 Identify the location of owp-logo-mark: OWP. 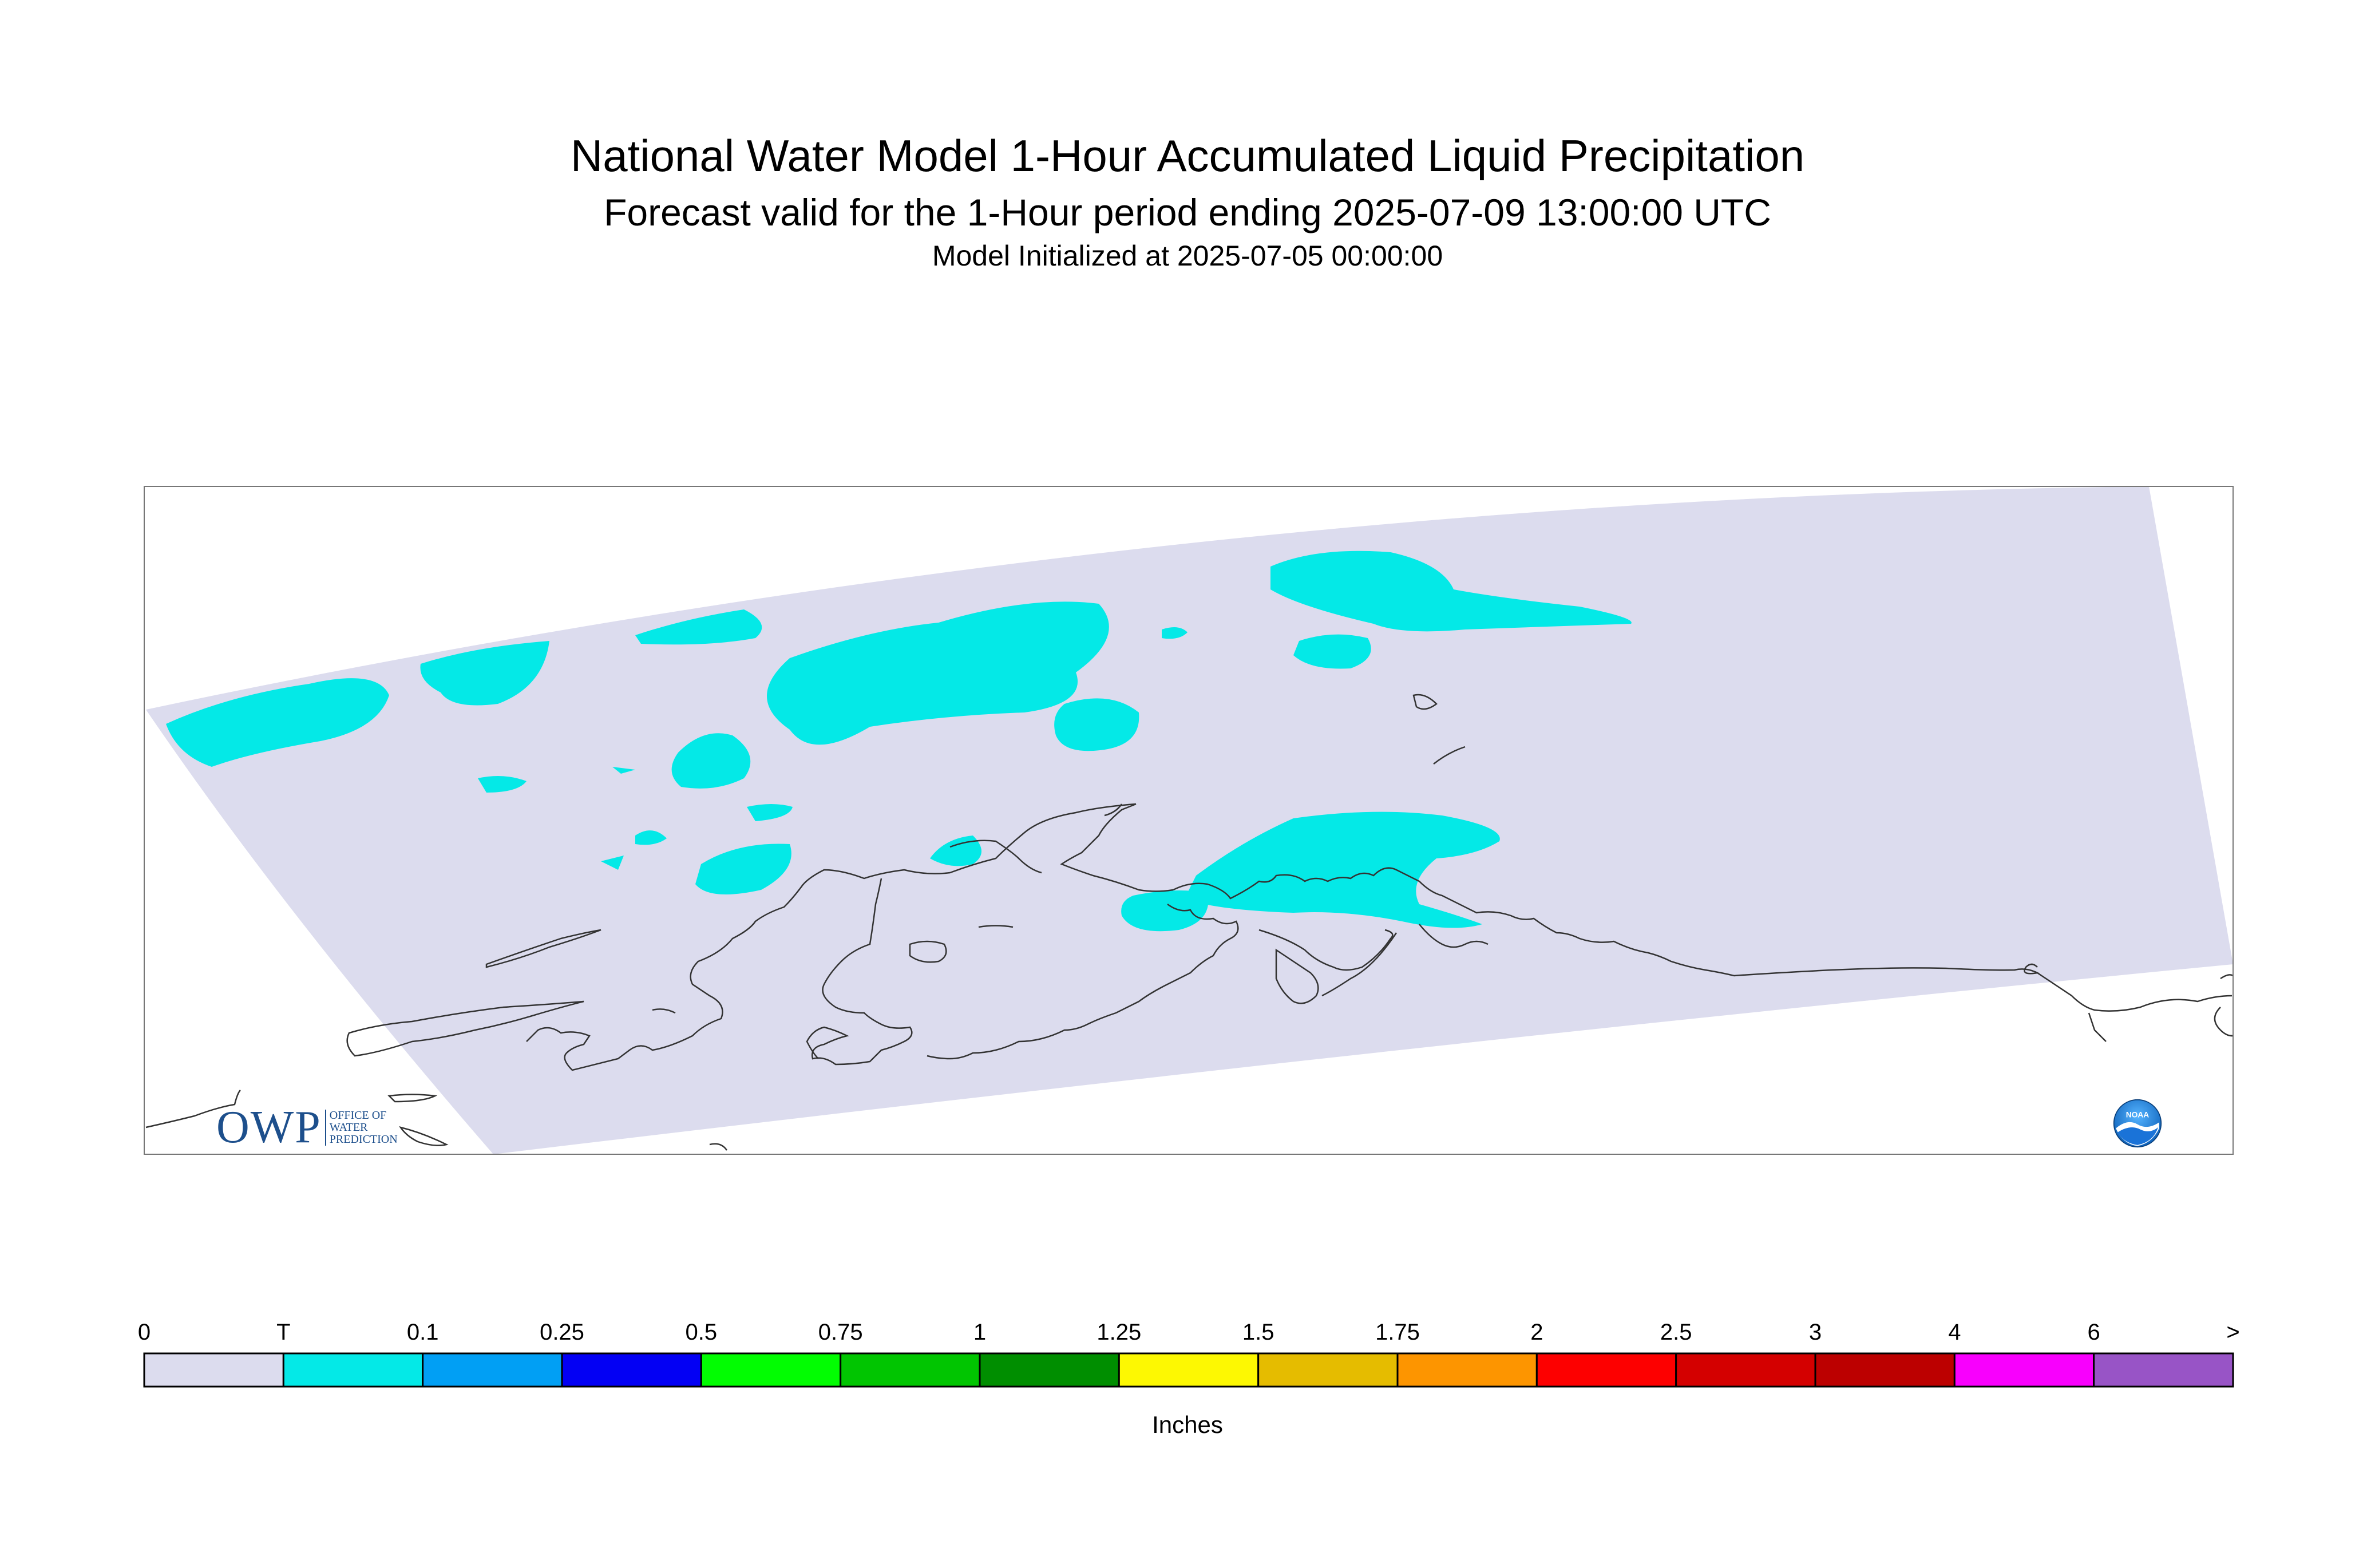
(269, 1127).